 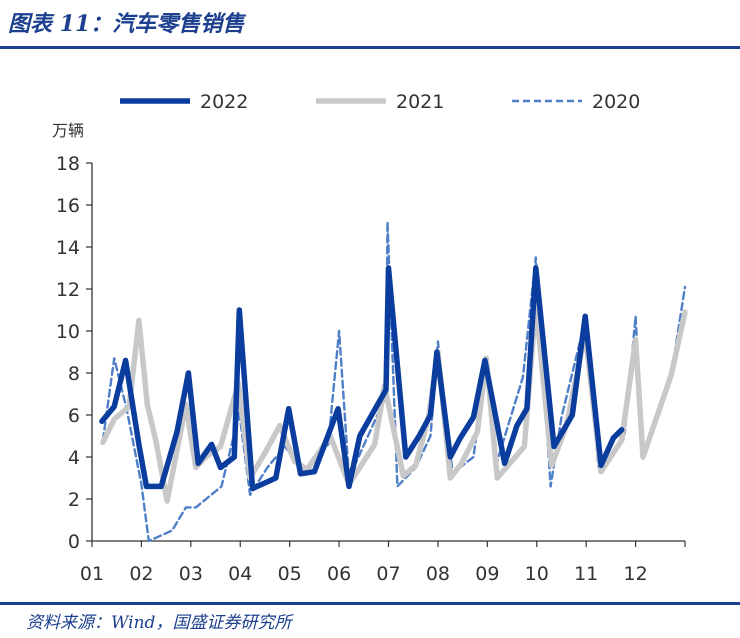 What do you see at coordinates (370, 603) in the screenshot?
I see `bottom-rule` at bounding box center [370, 603].